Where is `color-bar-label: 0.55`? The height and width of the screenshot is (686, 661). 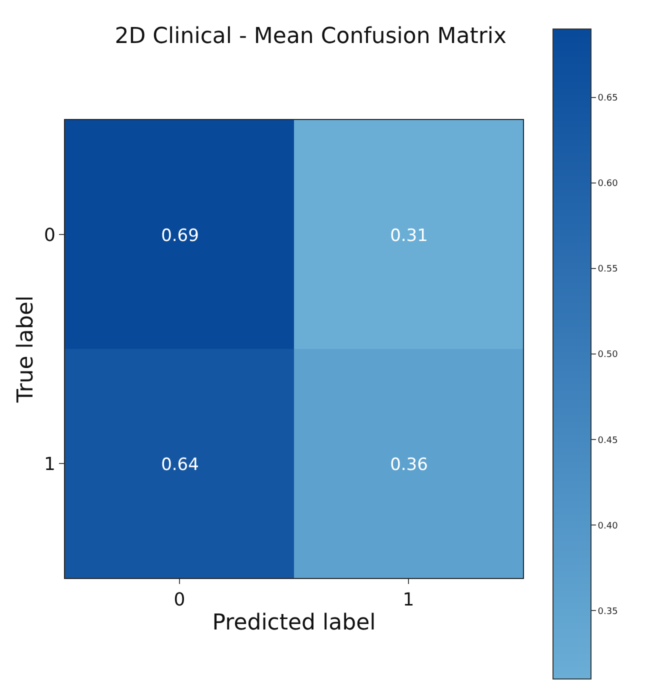 color-bar-label: 0.55 is located at coordinates (608, 269).